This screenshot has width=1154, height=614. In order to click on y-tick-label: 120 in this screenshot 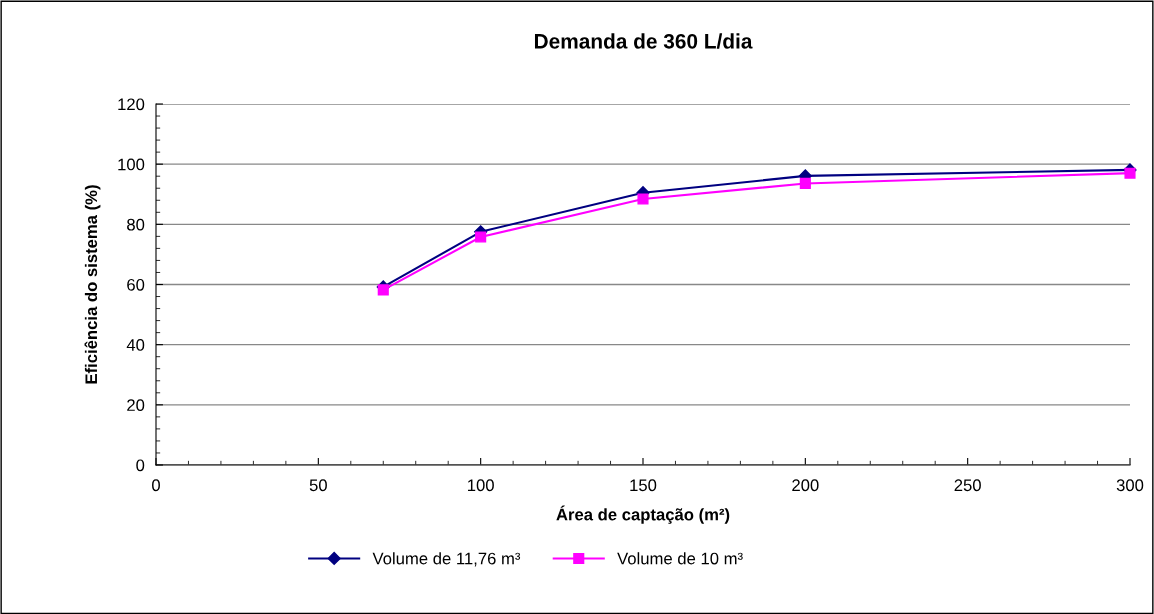, I will do `click(131, 104)`.